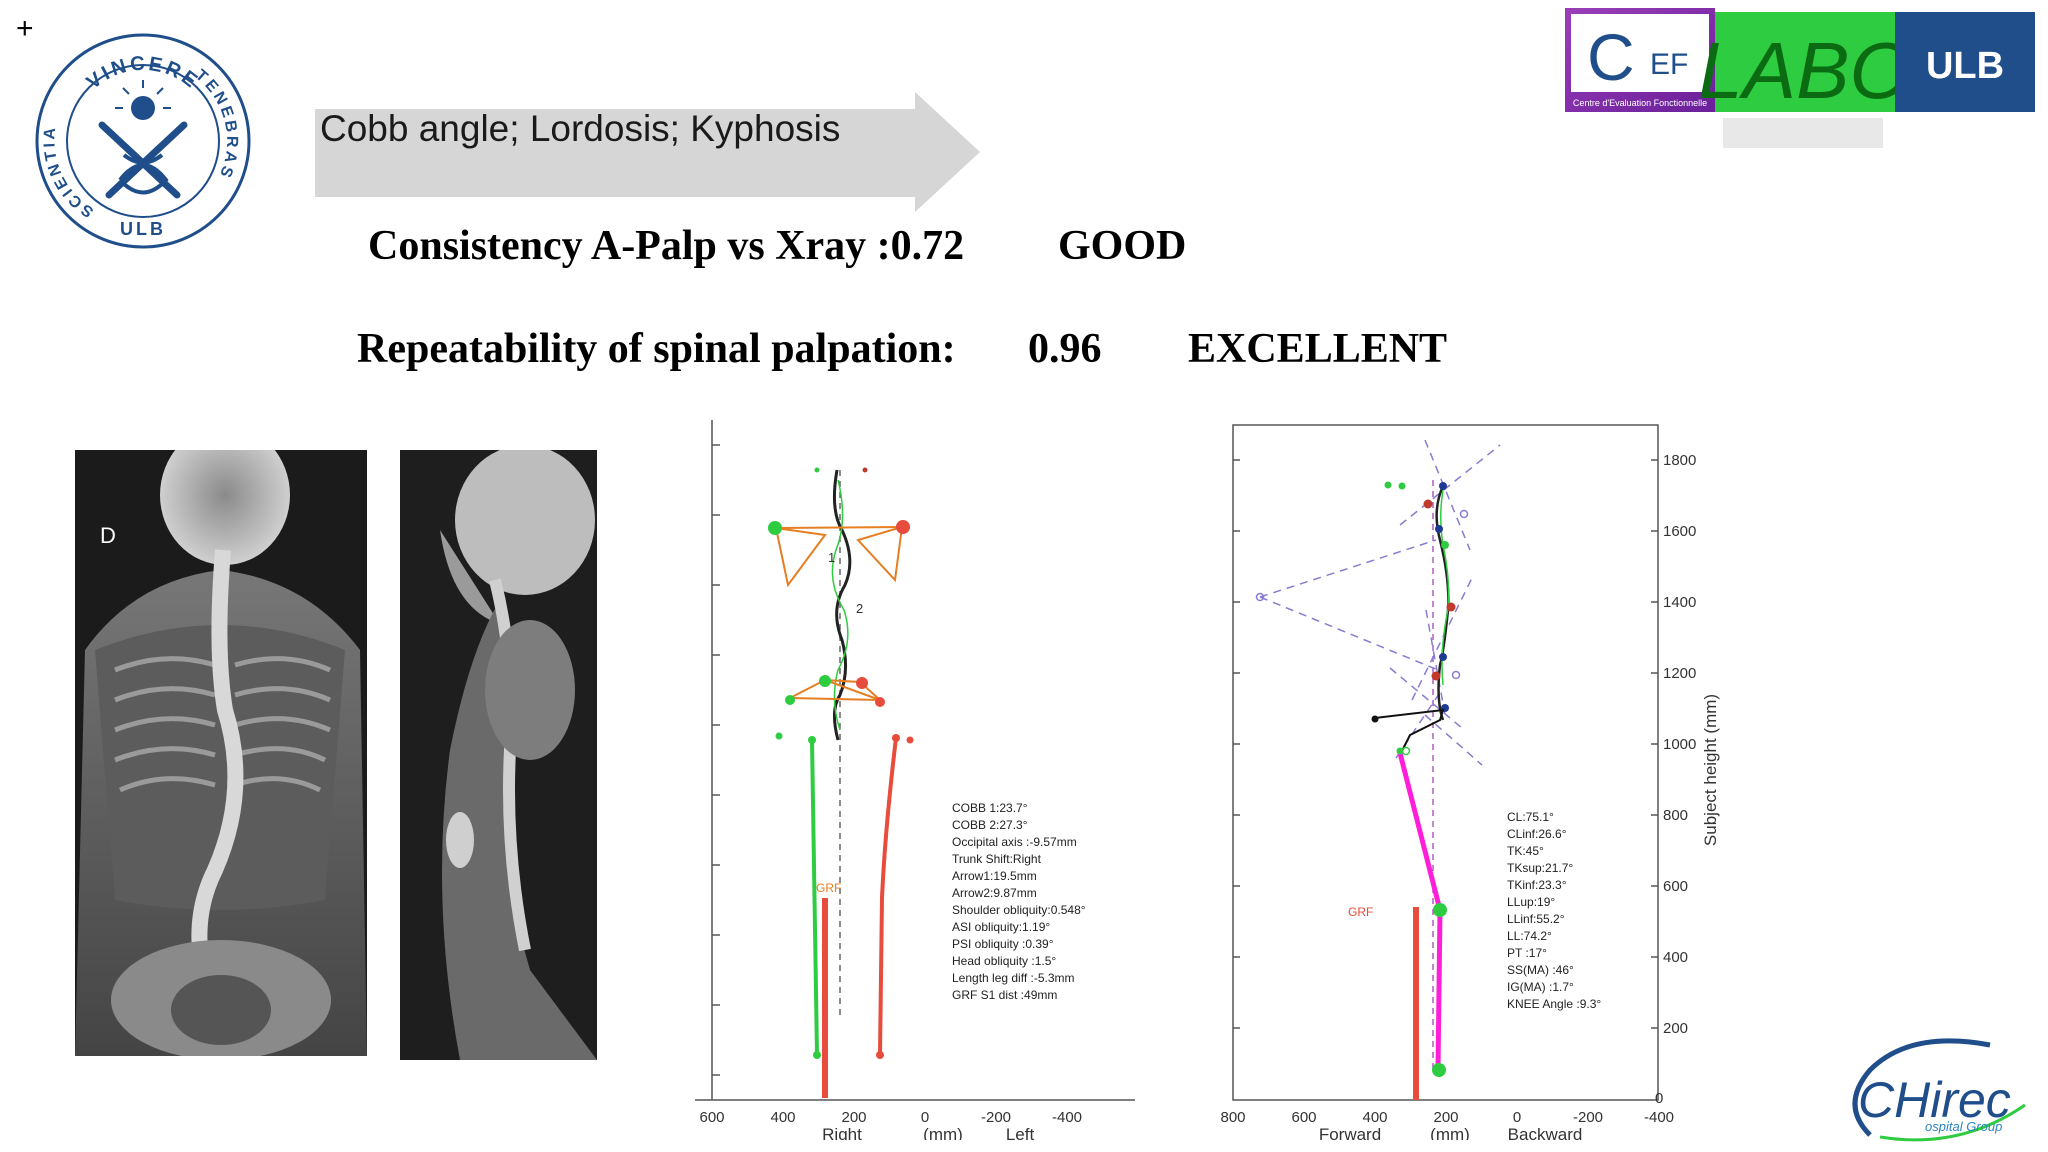 The width and height of the screenshot is (2048, 1152). I want to click on sagittal-y-tick: 200, so click(1675, 1028).